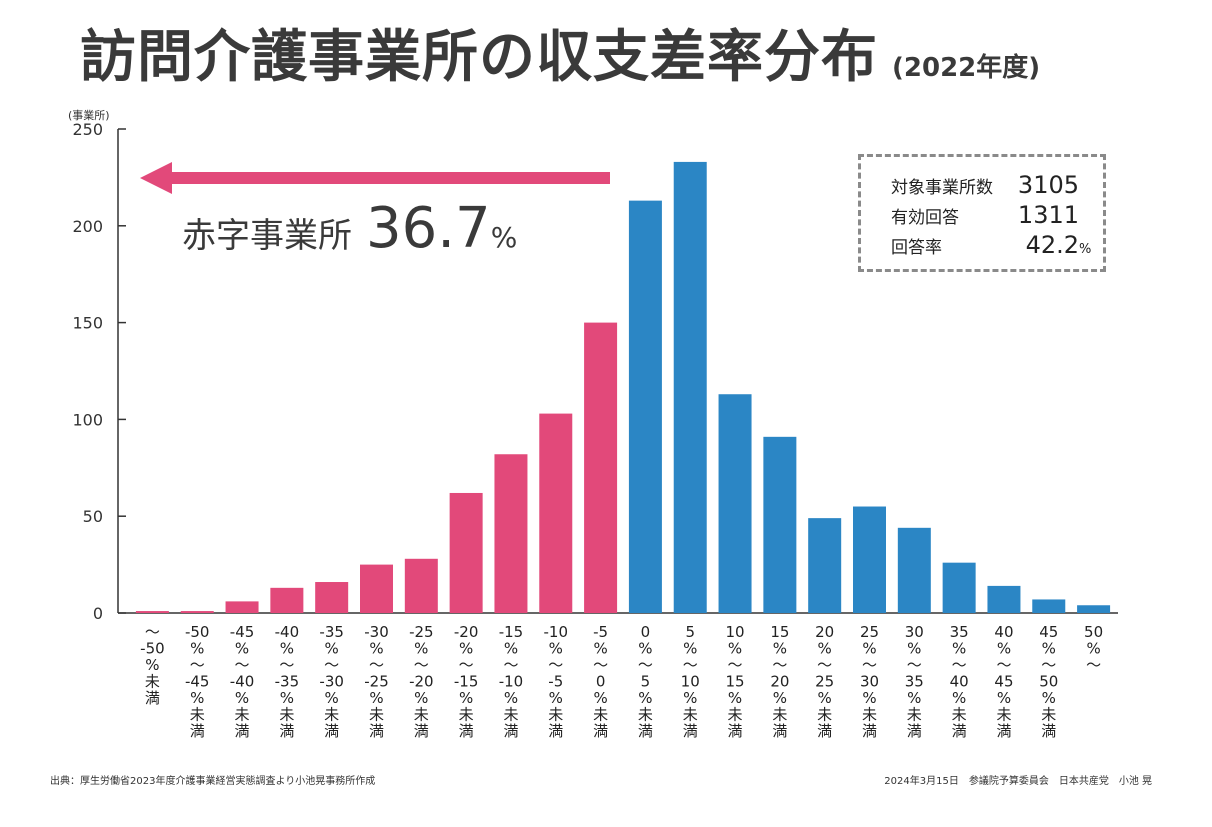 Image resolution: width=1212 pixels, height=827 pixels. I want to click on footer-credit: 2024年3月15日 参議院予算委員会 日本共産党 小池 晃, so click(1018, 781).